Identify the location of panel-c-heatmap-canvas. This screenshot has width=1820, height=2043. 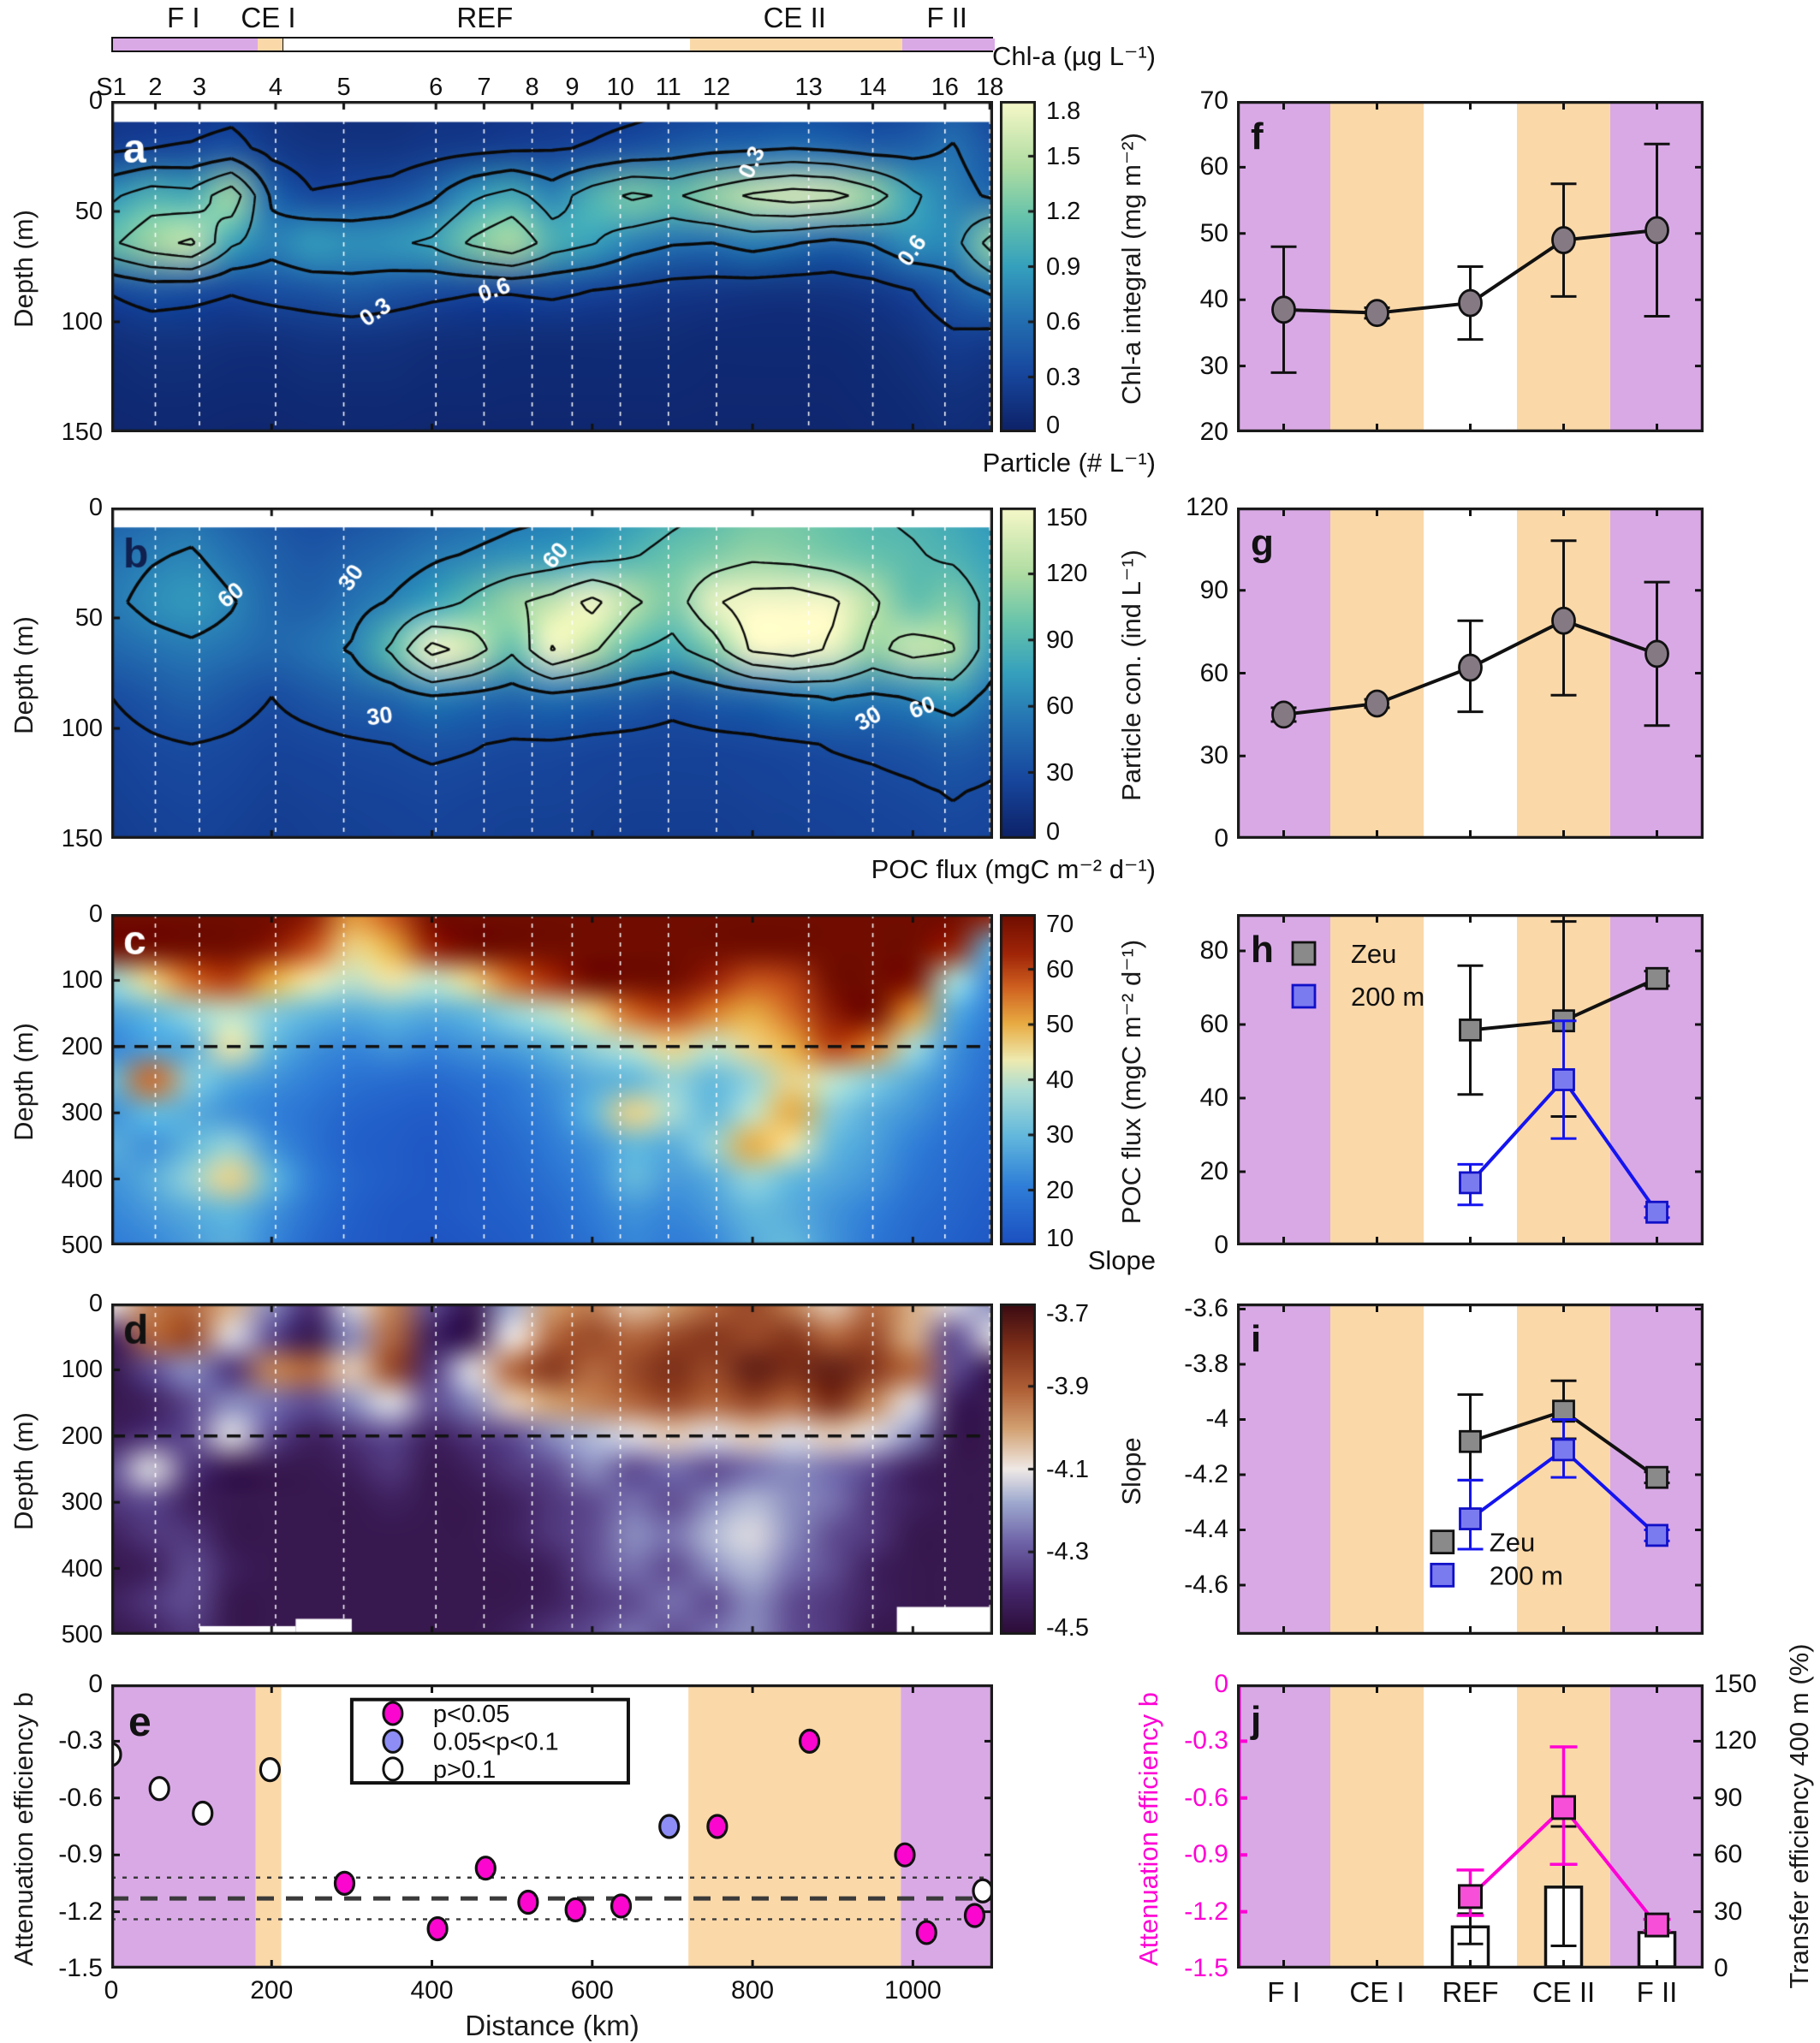
(552, 1079).